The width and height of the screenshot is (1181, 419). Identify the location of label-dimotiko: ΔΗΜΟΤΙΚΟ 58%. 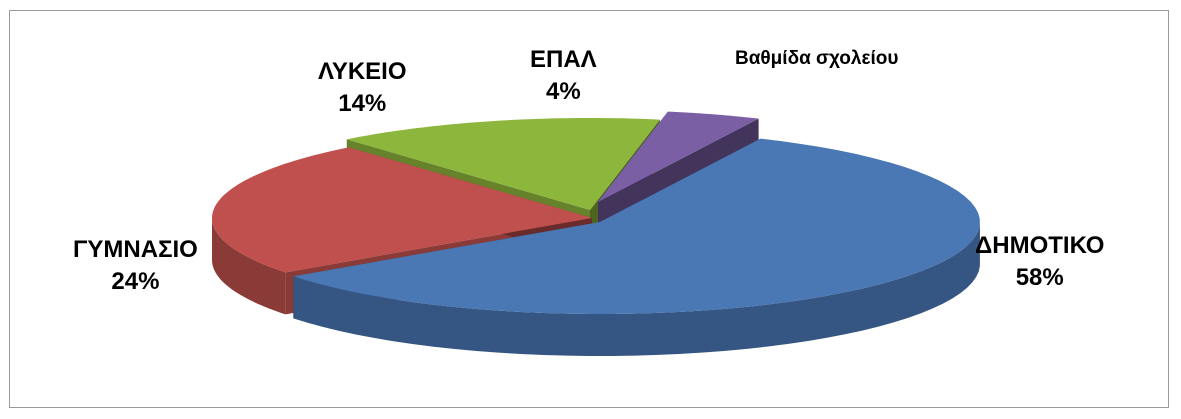
(1039, 262).